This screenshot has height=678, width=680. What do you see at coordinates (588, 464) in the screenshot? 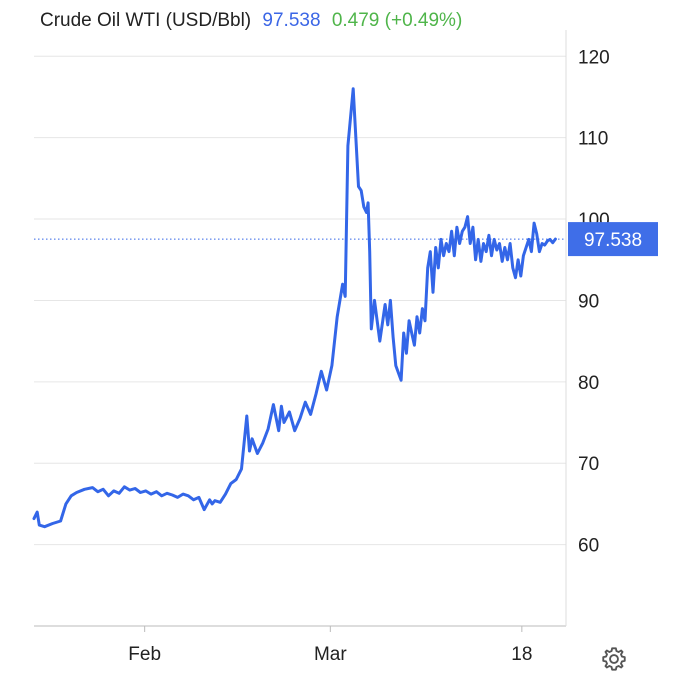
I see `y-tick-label: 70` at bounding box center [588, 464].